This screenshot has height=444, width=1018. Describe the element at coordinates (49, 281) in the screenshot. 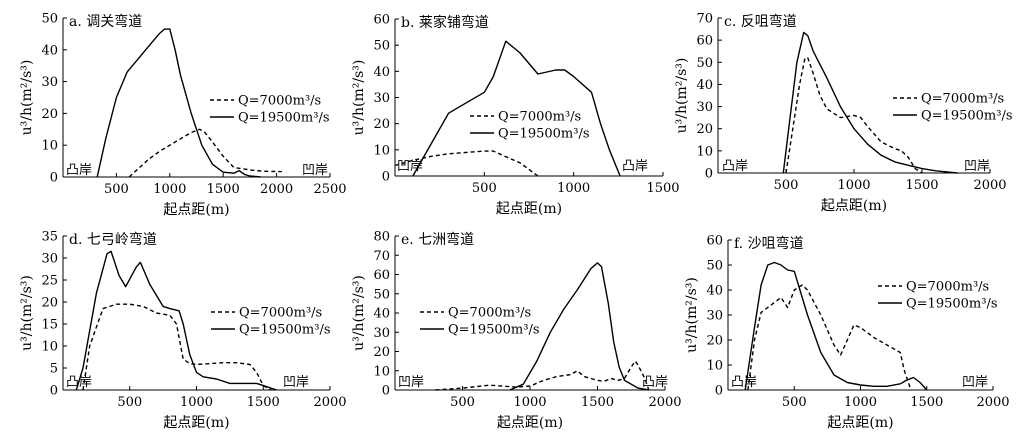

I see `y-tick-label: 25` at that location.